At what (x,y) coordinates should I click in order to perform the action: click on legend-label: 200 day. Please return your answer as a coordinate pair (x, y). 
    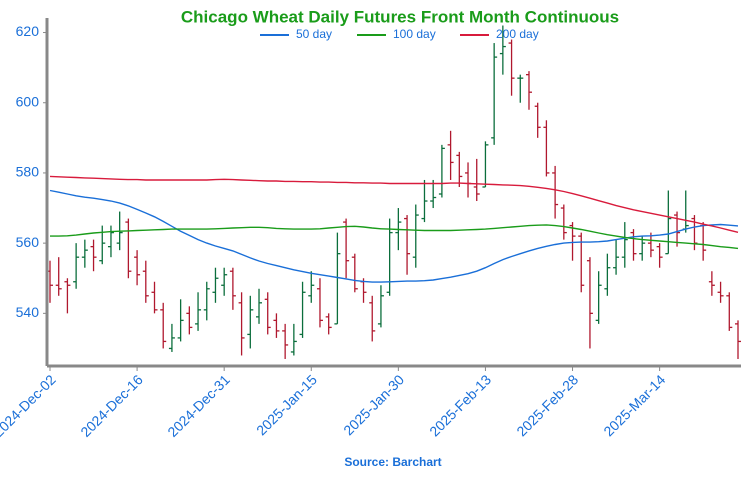
    Looking at the image, I should click on (517, 34).